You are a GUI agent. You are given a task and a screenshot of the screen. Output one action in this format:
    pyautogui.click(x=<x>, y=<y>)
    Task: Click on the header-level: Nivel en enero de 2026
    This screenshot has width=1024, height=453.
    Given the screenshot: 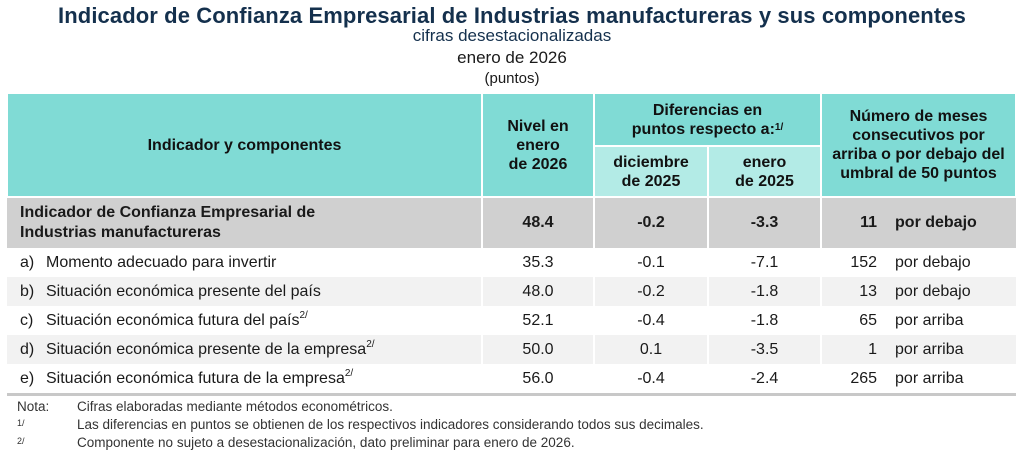 What is the action you would take?
    pyautogui.click(x=538, y=145)
    